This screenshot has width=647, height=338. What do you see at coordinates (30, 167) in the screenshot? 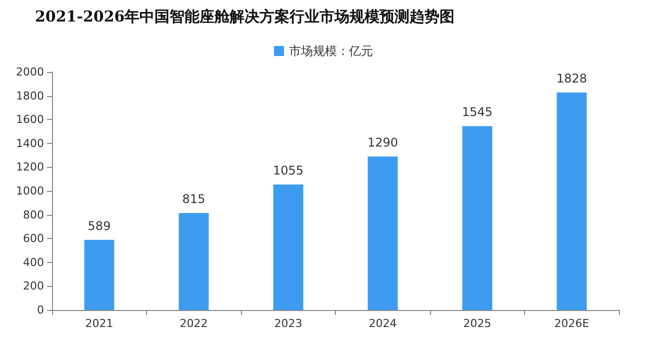
I see `y-tick-label: 1200` at bounding box center [30, 167].